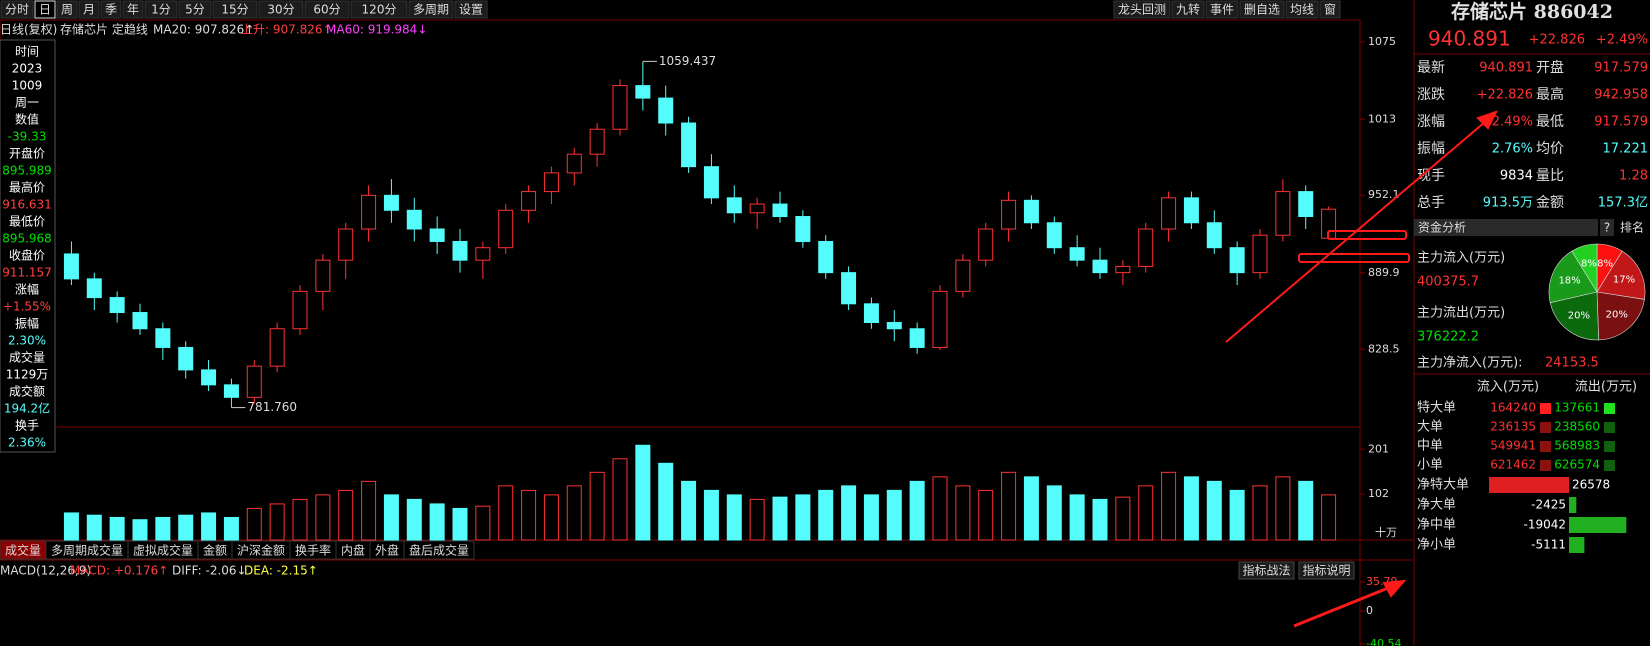 The height and width of the screenshot is (646, 1650). I want to click on toolbar-label: 窗, so click(1330, 10).